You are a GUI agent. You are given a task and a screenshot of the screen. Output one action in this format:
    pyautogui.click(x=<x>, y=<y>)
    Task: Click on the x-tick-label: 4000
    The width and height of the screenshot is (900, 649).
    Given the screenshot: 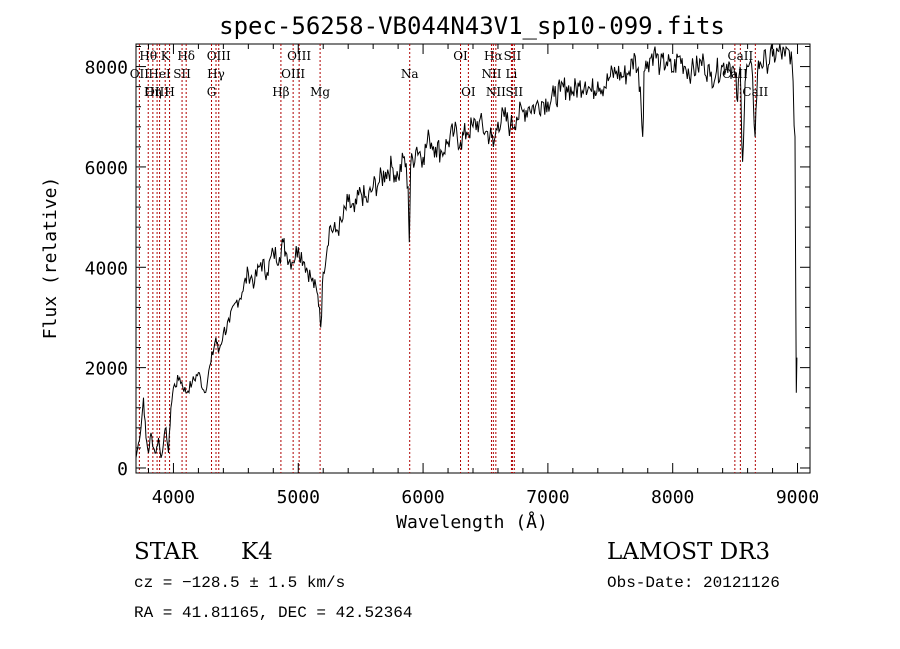 What is the action you would take?
    pyautogui.click(x=173, y=497)
    